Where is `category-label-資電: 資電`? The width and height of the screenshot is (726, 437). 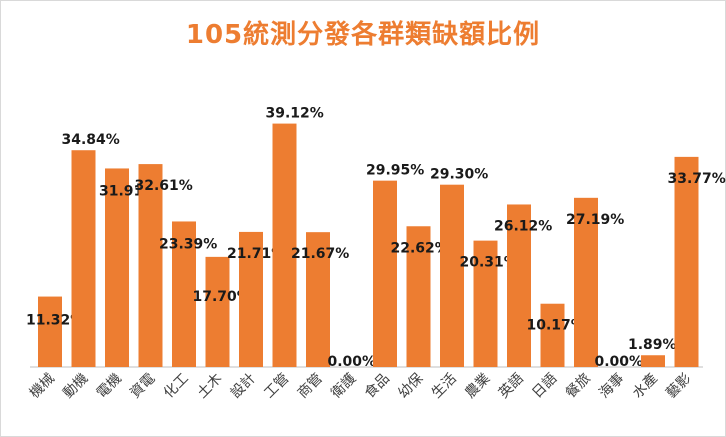
category-label-資電: 資電 is located at coordinates (142, 386).